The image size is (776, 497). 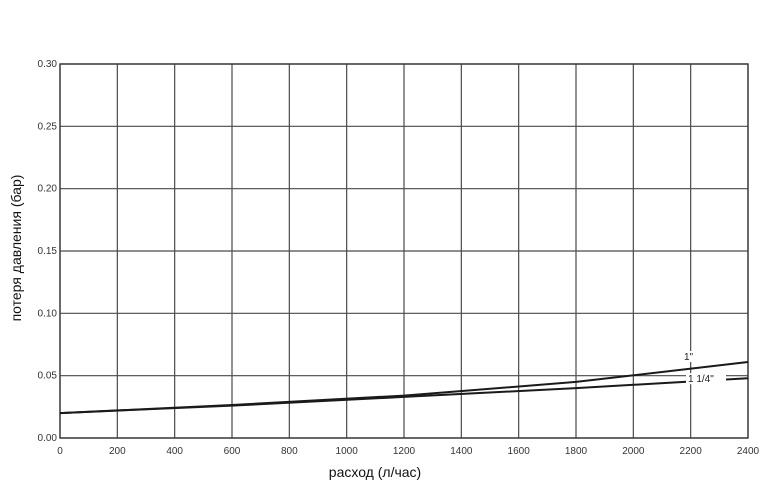 I want to click on y-tick-label-1: 0.05, so click(x=48, y=376).